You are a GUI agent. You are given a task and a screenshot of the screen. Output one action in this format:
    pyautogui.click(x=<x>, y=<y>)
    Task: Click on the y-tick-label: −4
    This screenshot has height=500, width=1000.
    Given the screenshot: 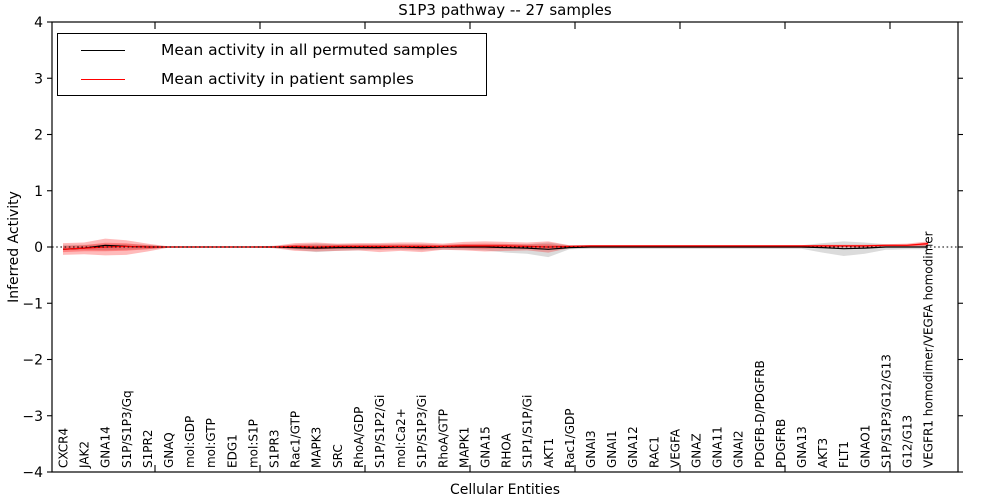 What is the action you would take?
    pyautogui.click(x=32, y=473)
    